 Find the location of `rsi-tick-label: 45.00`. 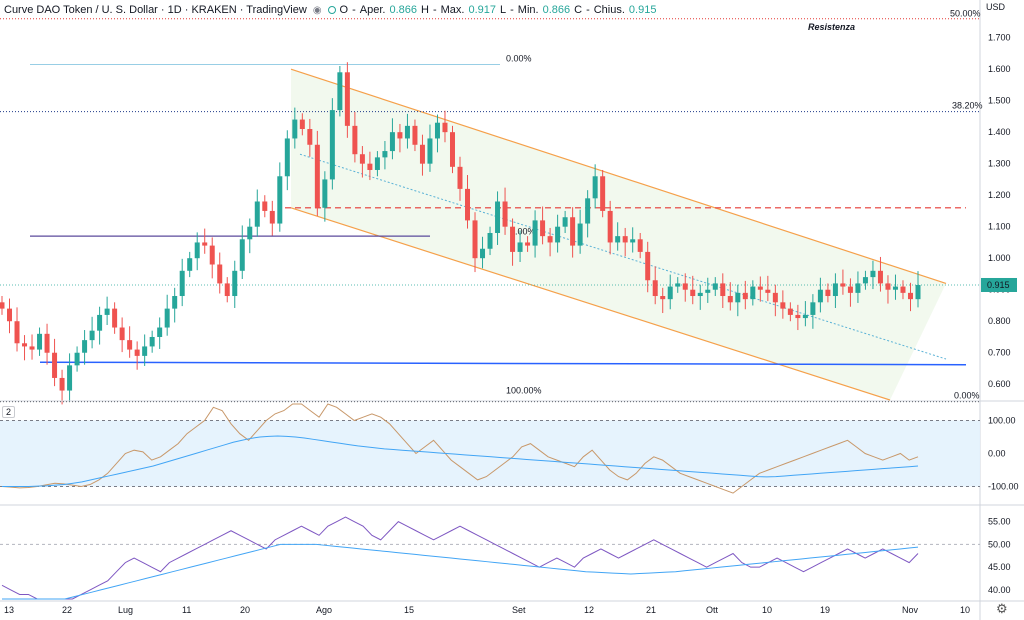

rsi-tick-label: 45.00 is located at coordinates (999, 567).